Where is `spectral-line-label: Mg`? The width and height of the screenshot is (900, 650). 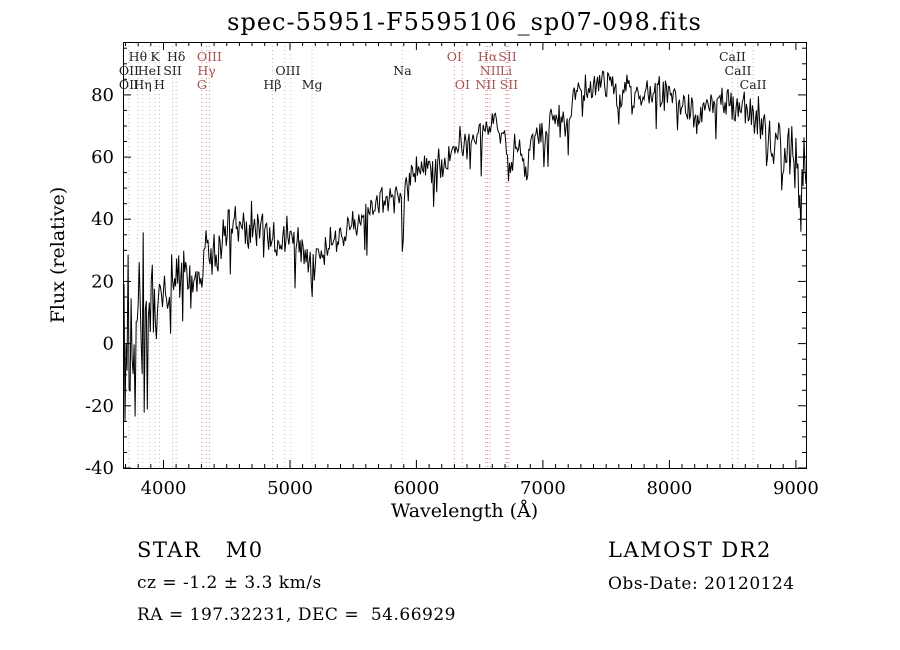 spectral-line-label: Mg is located at coordinates (312, 84).